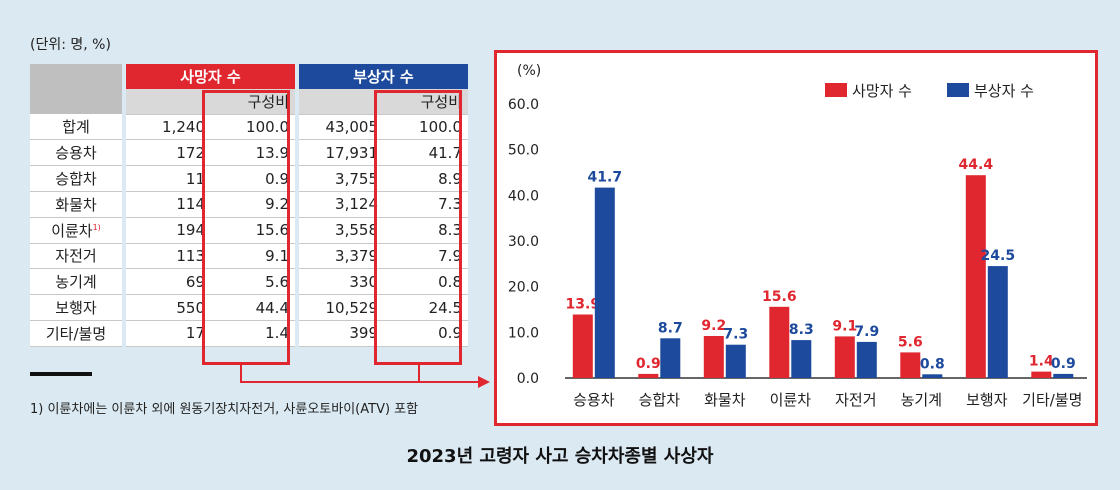  I want to click on injuries-ratio-cell: 0.8, so click(426, 282).